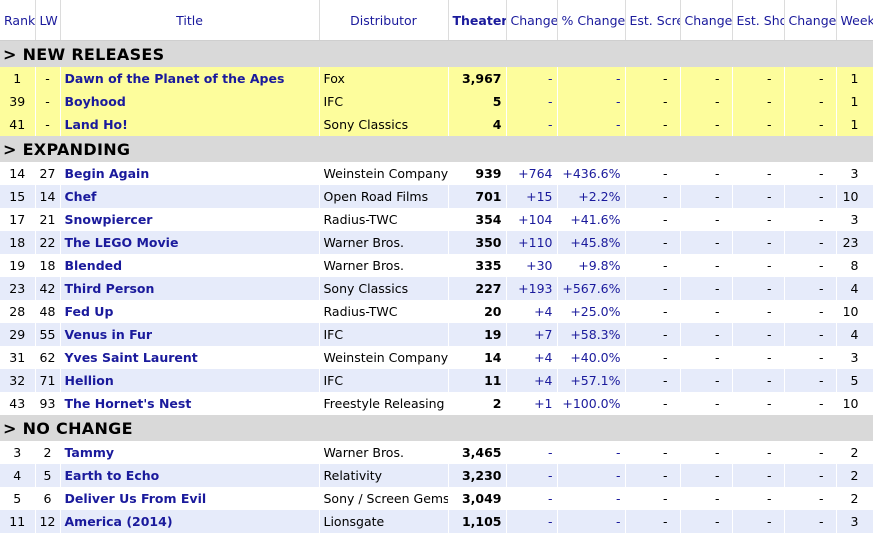  Describe the element at coordinates (384, 124) in the screenshot. I see `distributor-cell: Sony Classics` at that location.